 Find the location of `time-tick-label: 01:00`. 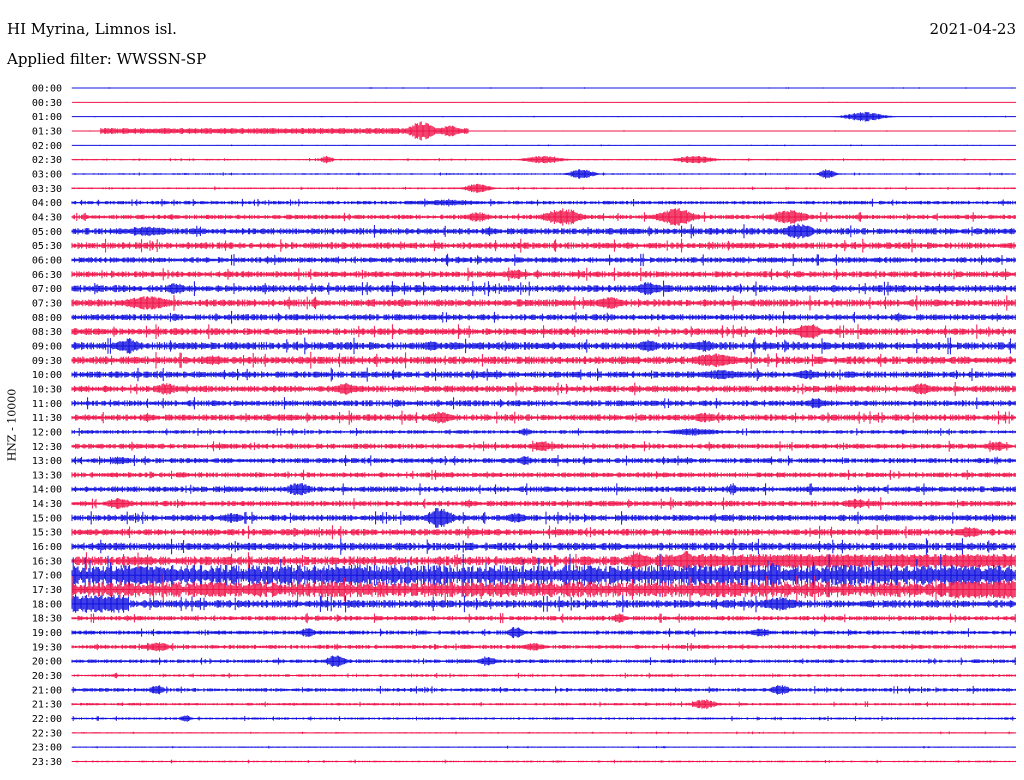

time-tick-label: 01:00 is located at coordinates (47, 117).